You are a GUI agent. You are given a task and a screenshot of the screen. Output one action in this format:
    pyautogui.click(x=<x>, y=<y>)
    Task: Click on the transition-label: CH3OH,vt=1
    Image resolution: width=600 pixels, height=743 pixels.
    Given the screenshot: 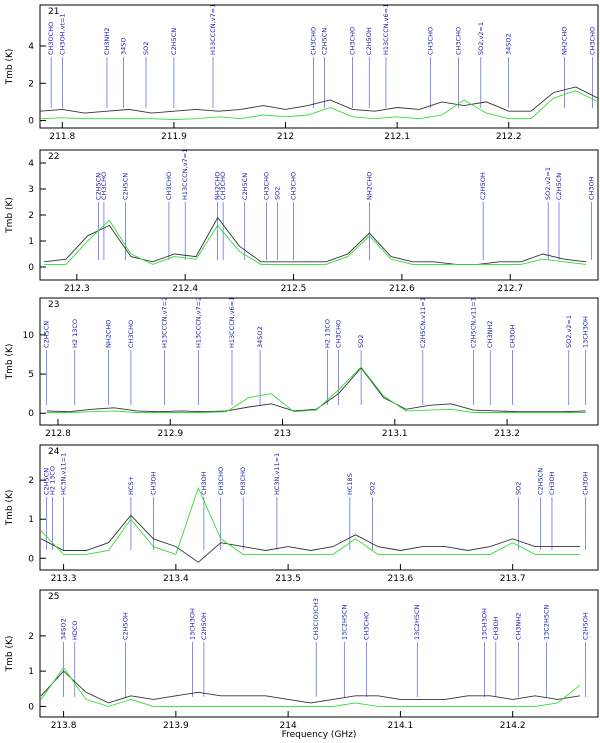 What is the action you would take?
    pyautogui.click(x=62, y=34)
    